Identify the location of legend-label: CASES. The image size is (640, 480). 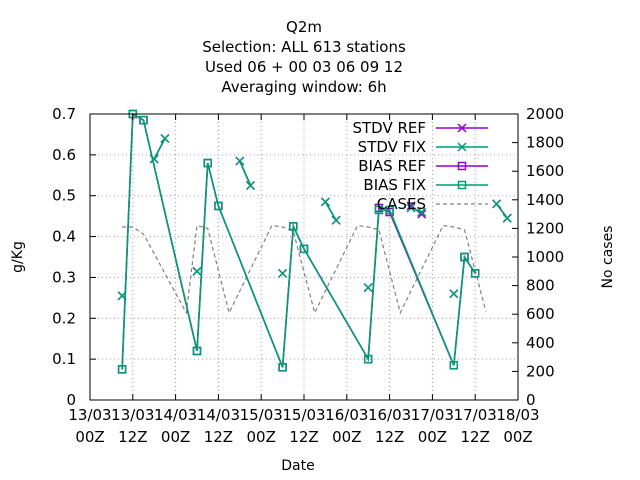
(401, 204).